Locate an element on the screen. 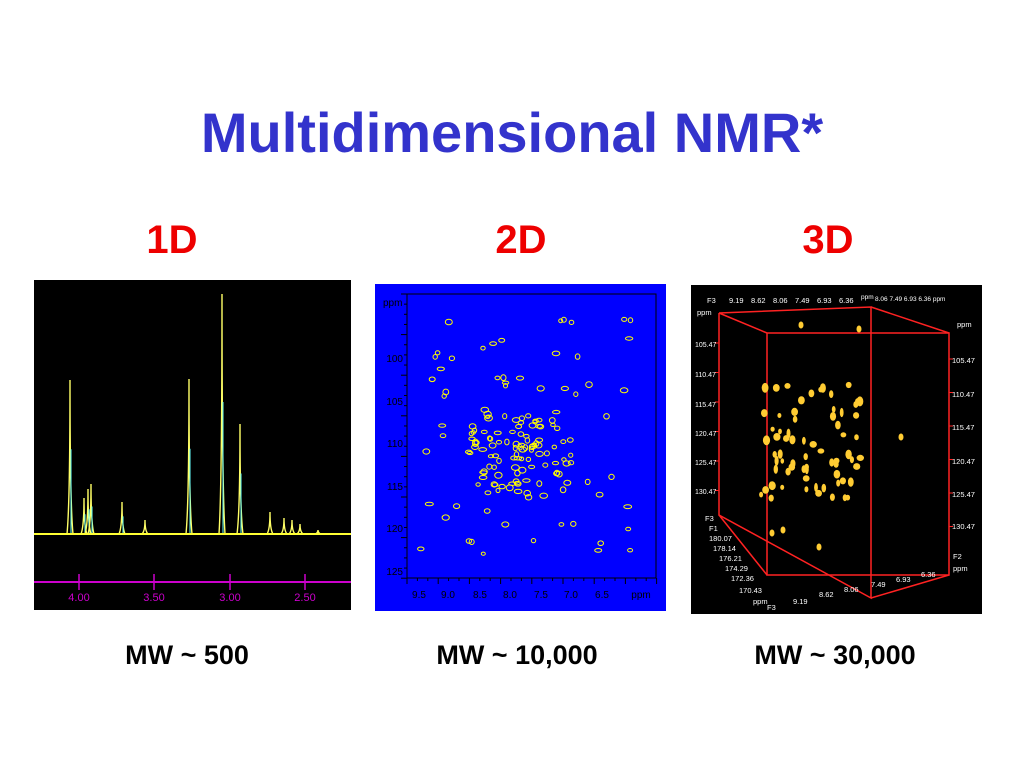 The image size is (1024, 768). top-tick-label: 6.93 is located at coordinates (824, 300).